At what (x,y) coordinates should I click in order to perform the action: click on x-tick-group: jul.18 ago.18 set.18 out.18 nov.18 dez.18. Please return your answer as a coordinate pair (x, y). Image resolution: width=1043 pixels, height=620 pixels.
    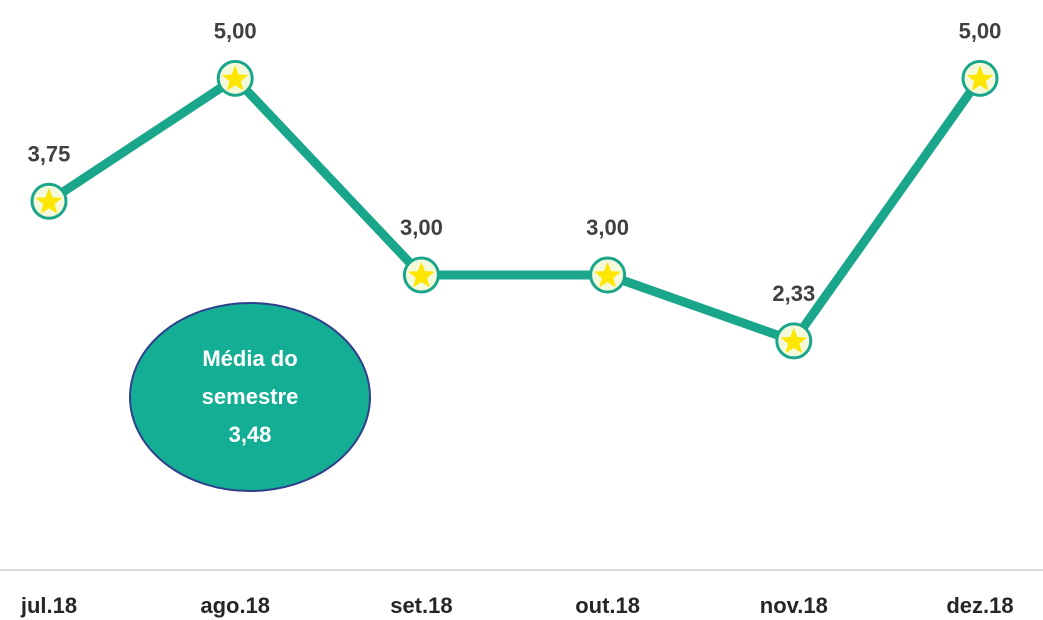
    Looking at the image, I should click on (517, 605).